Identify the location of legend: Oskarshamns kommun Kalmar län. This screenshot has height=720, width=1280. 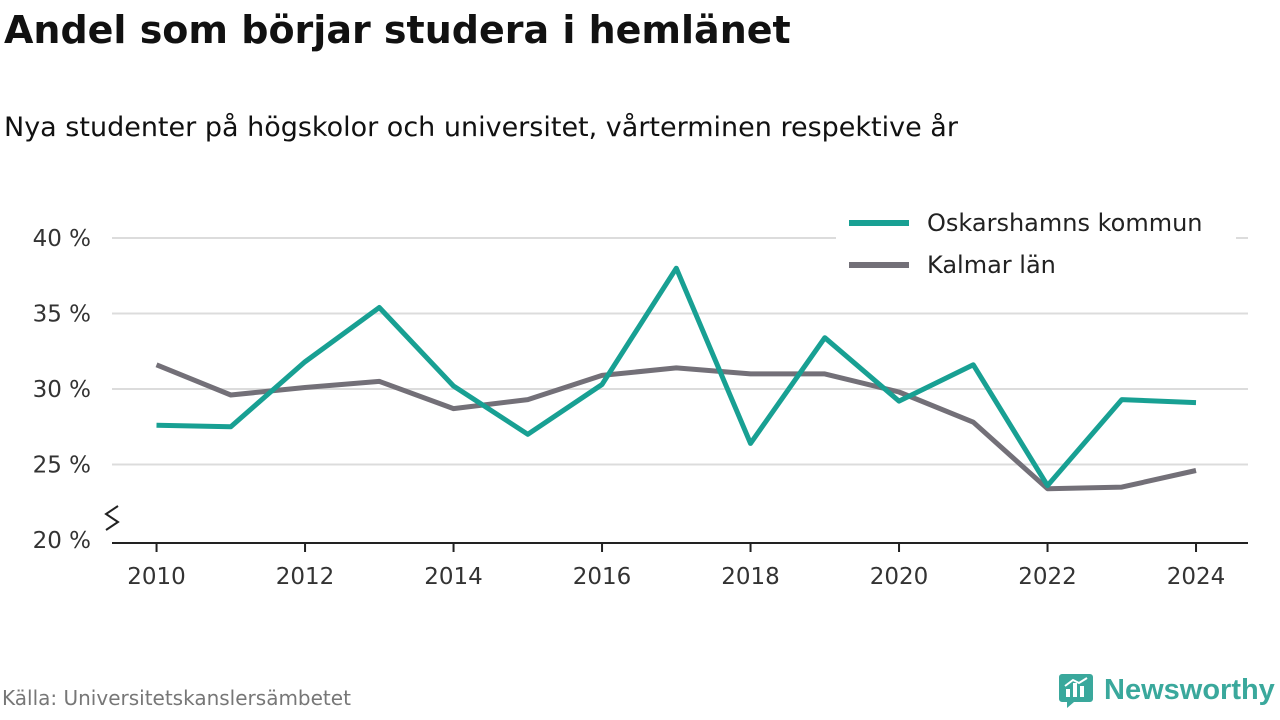
(1036, 246).